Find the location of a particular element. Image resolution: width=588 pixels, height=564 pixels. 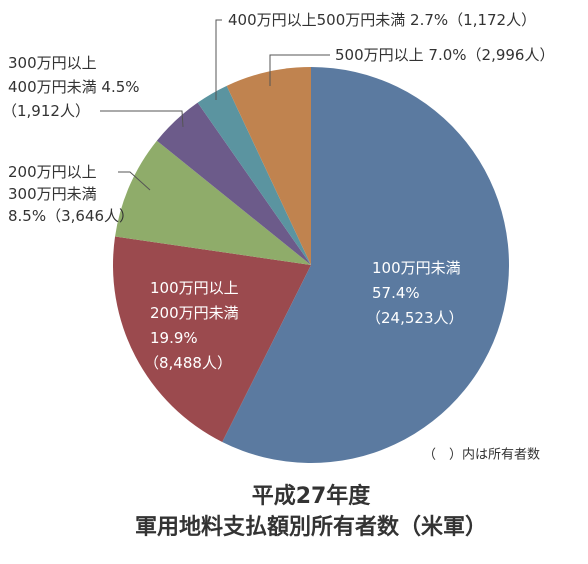

slice-label: 500万円以上 7.0%（2,996人） is located at coordinates (444, 55).